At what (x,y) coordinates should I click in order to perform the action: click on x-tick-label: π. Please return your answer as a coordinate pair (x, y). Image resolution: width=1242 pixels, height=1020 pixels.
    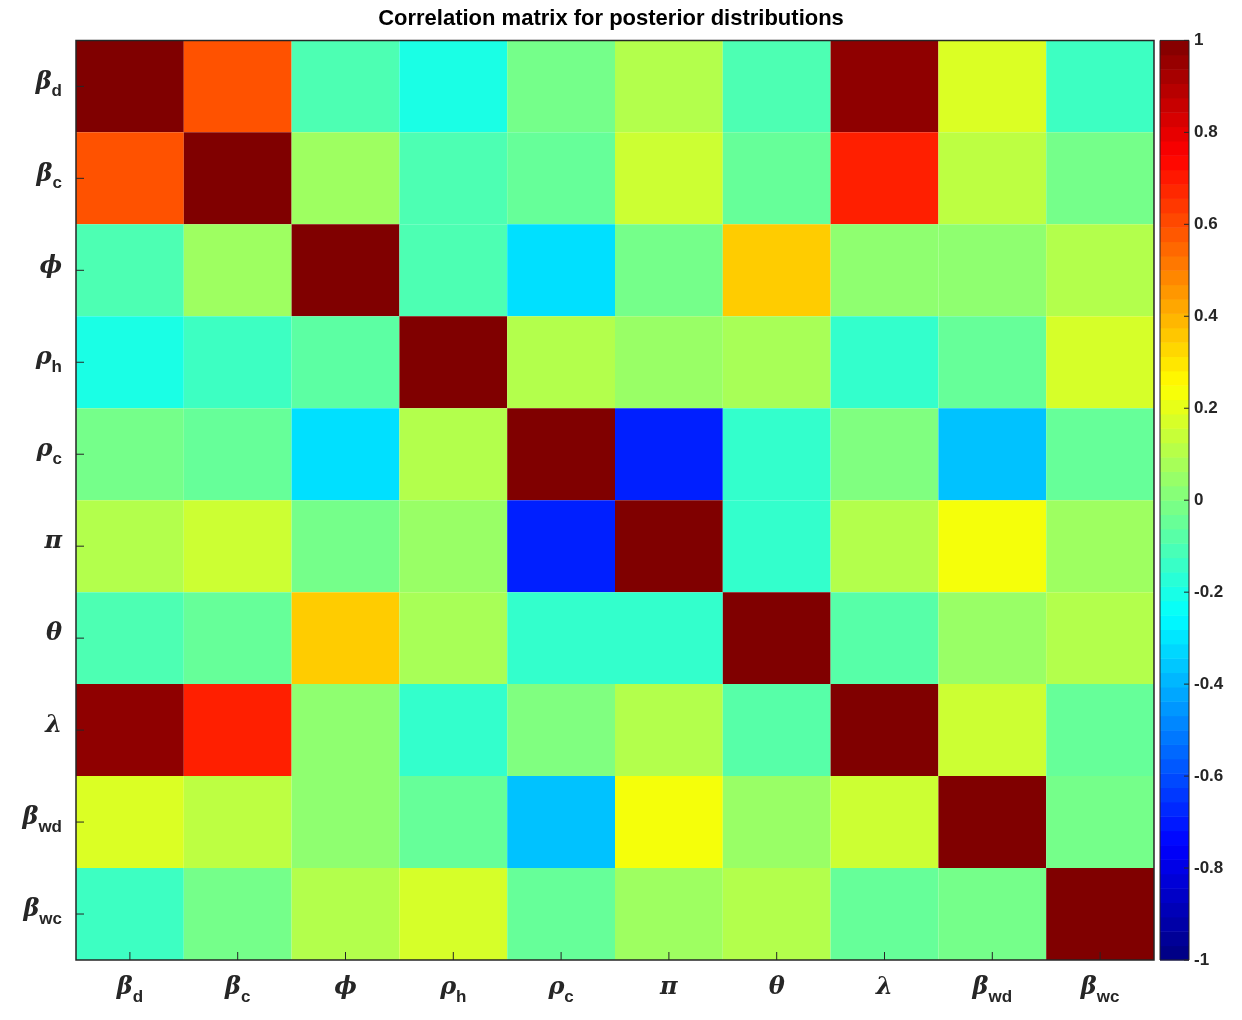
    Looking at the image, I should click on (669, 986).